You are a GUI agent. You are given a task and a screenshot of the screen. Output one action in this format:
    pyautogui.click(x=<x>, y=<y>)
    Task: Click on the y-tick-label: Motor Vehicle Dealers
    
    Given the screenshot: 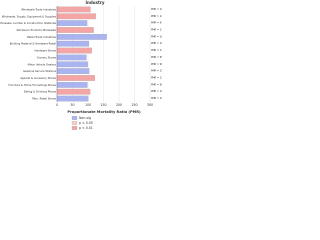 What is the action you would take?
    pyautogui.click(x=42, y=64)
    